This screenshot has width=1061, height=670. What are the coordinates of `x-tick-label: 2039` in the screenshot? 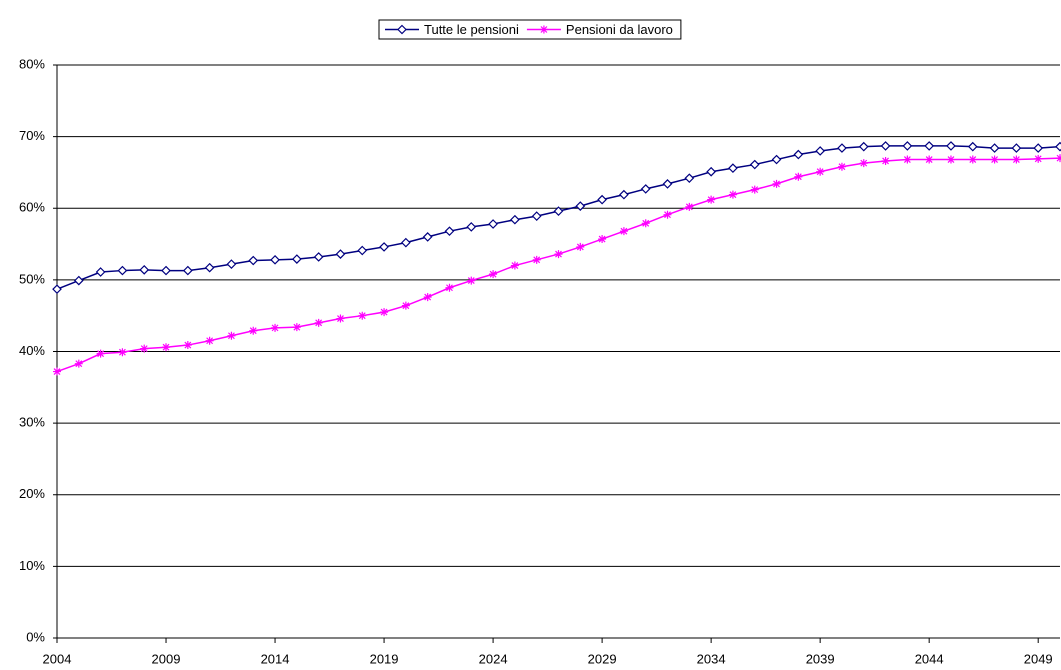 It's located at (820, 658).